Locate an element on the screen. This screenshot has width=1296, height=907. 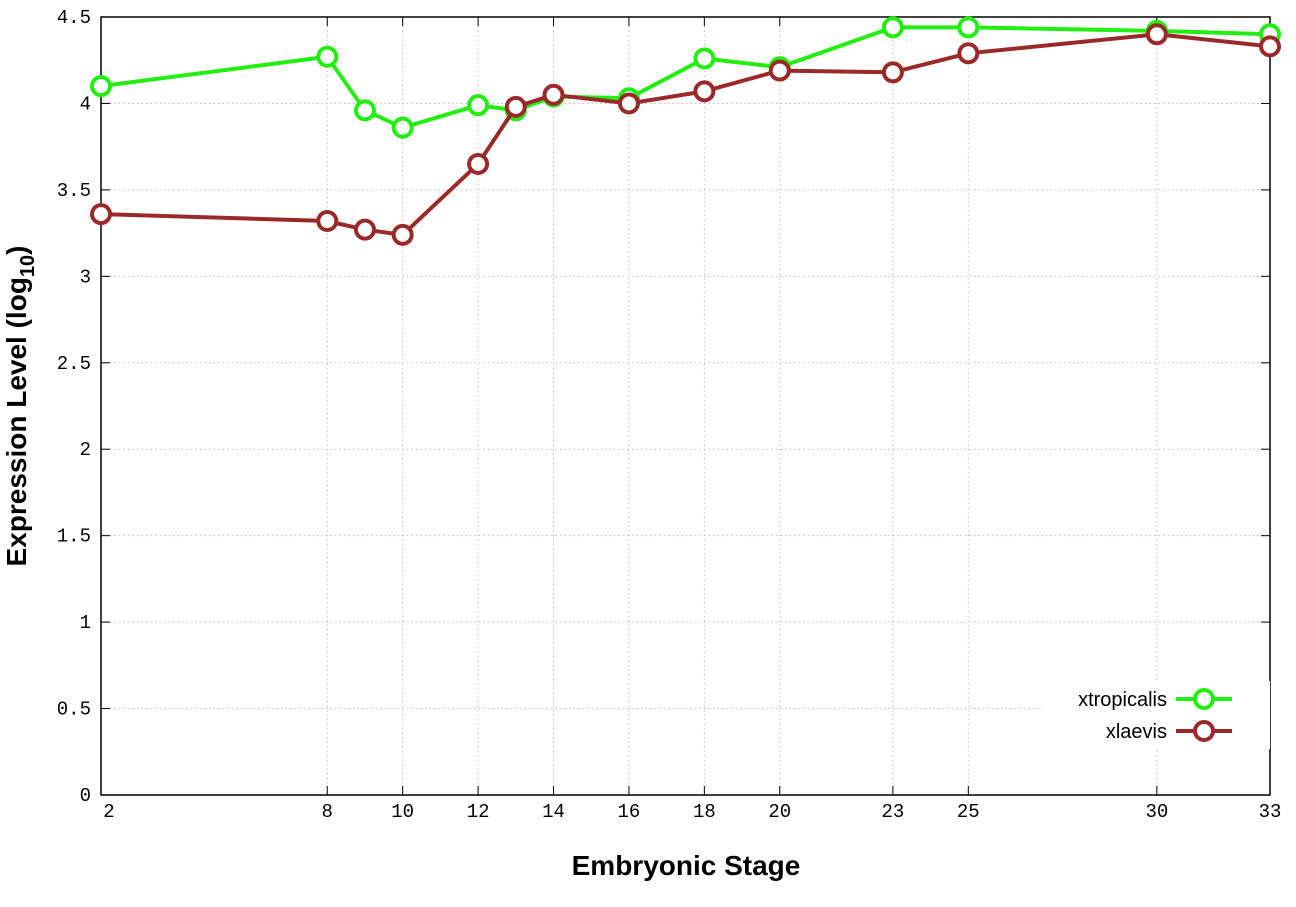
y-tick-label: 1 is located at coordinates (85, 623).